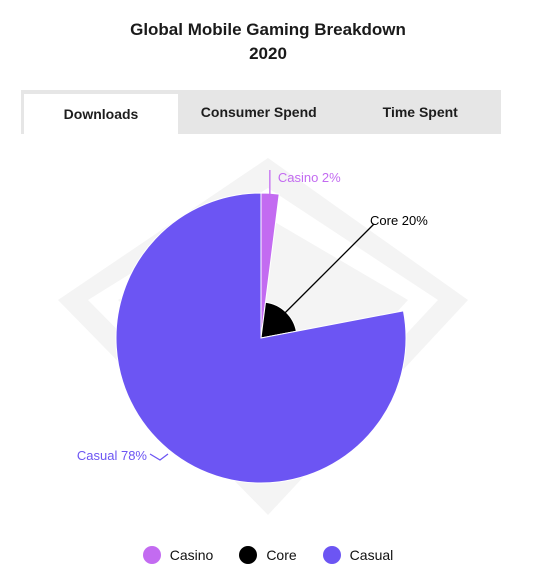 This screenshot has height=574, width=536. I want to click on legend-item-core: Core, so click(268, 555).